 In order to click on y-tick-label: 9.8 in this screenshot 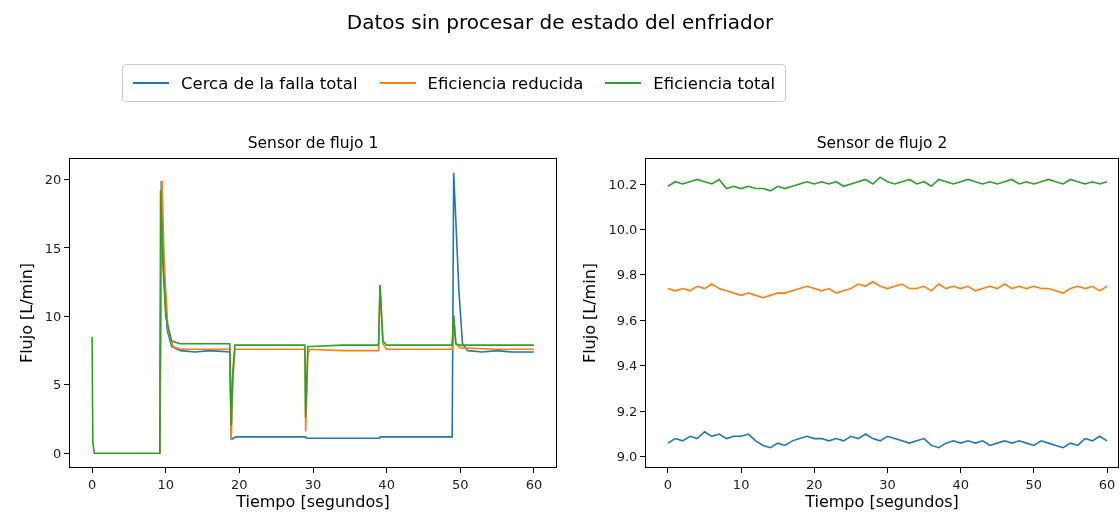, I will do `click(627, 275)`.